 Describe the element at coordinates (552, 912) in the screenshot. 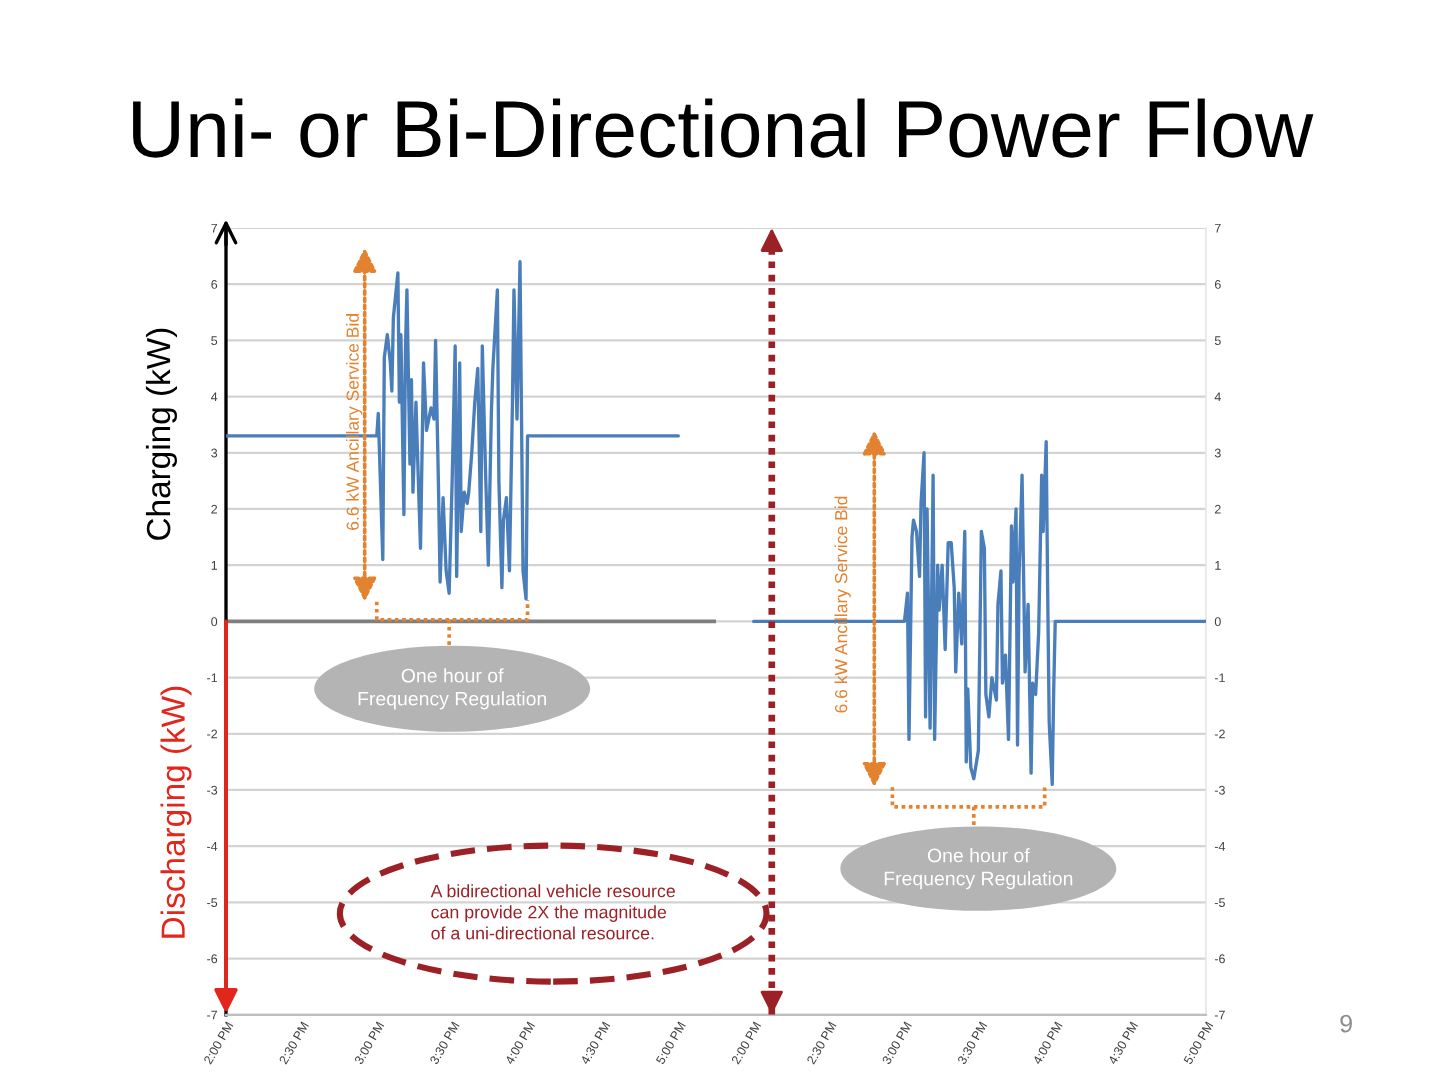

I see `annotation: A bidirectional vehicle resource can provide 2X the magnitude of a uni-directional resource.` at that location.